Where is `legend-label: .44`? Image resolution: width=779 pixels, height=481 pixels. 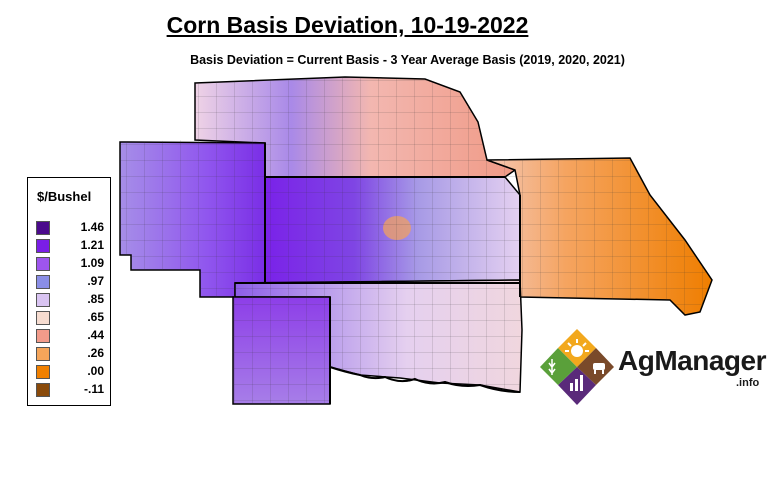 legend-label: .44 is located at coordinates (95, 335).